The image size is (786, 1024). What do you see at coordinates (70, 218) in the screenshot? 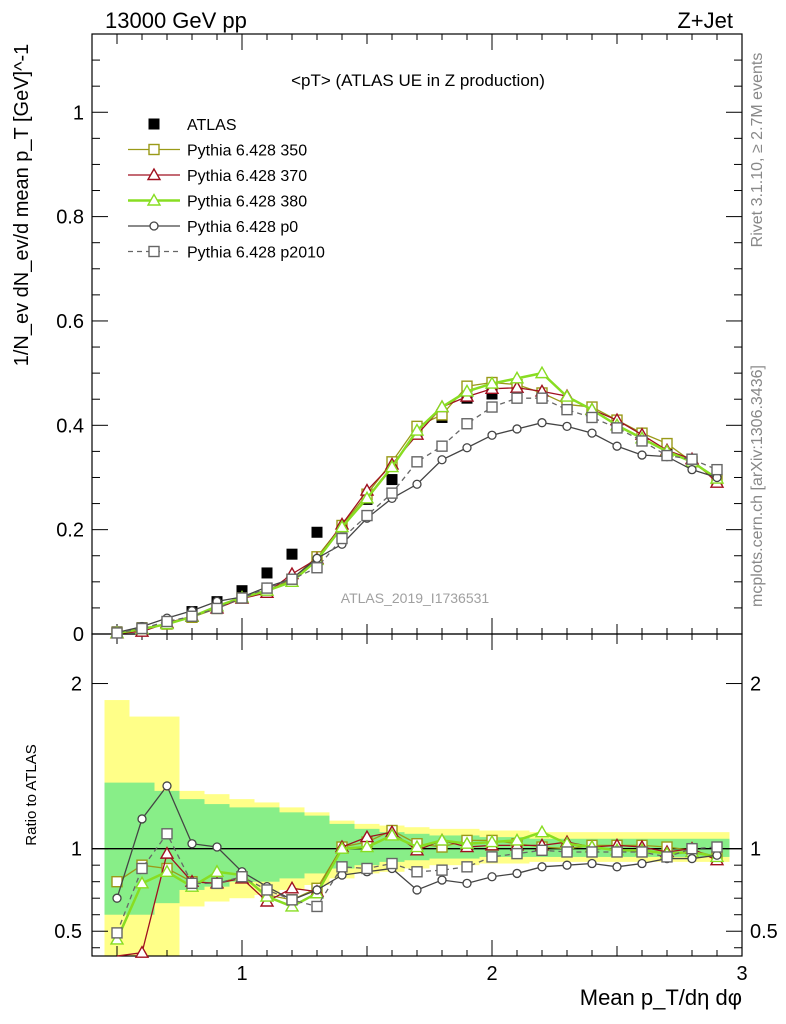
I see `y-tick-label: 0.8` at bounding box center [70, 218].